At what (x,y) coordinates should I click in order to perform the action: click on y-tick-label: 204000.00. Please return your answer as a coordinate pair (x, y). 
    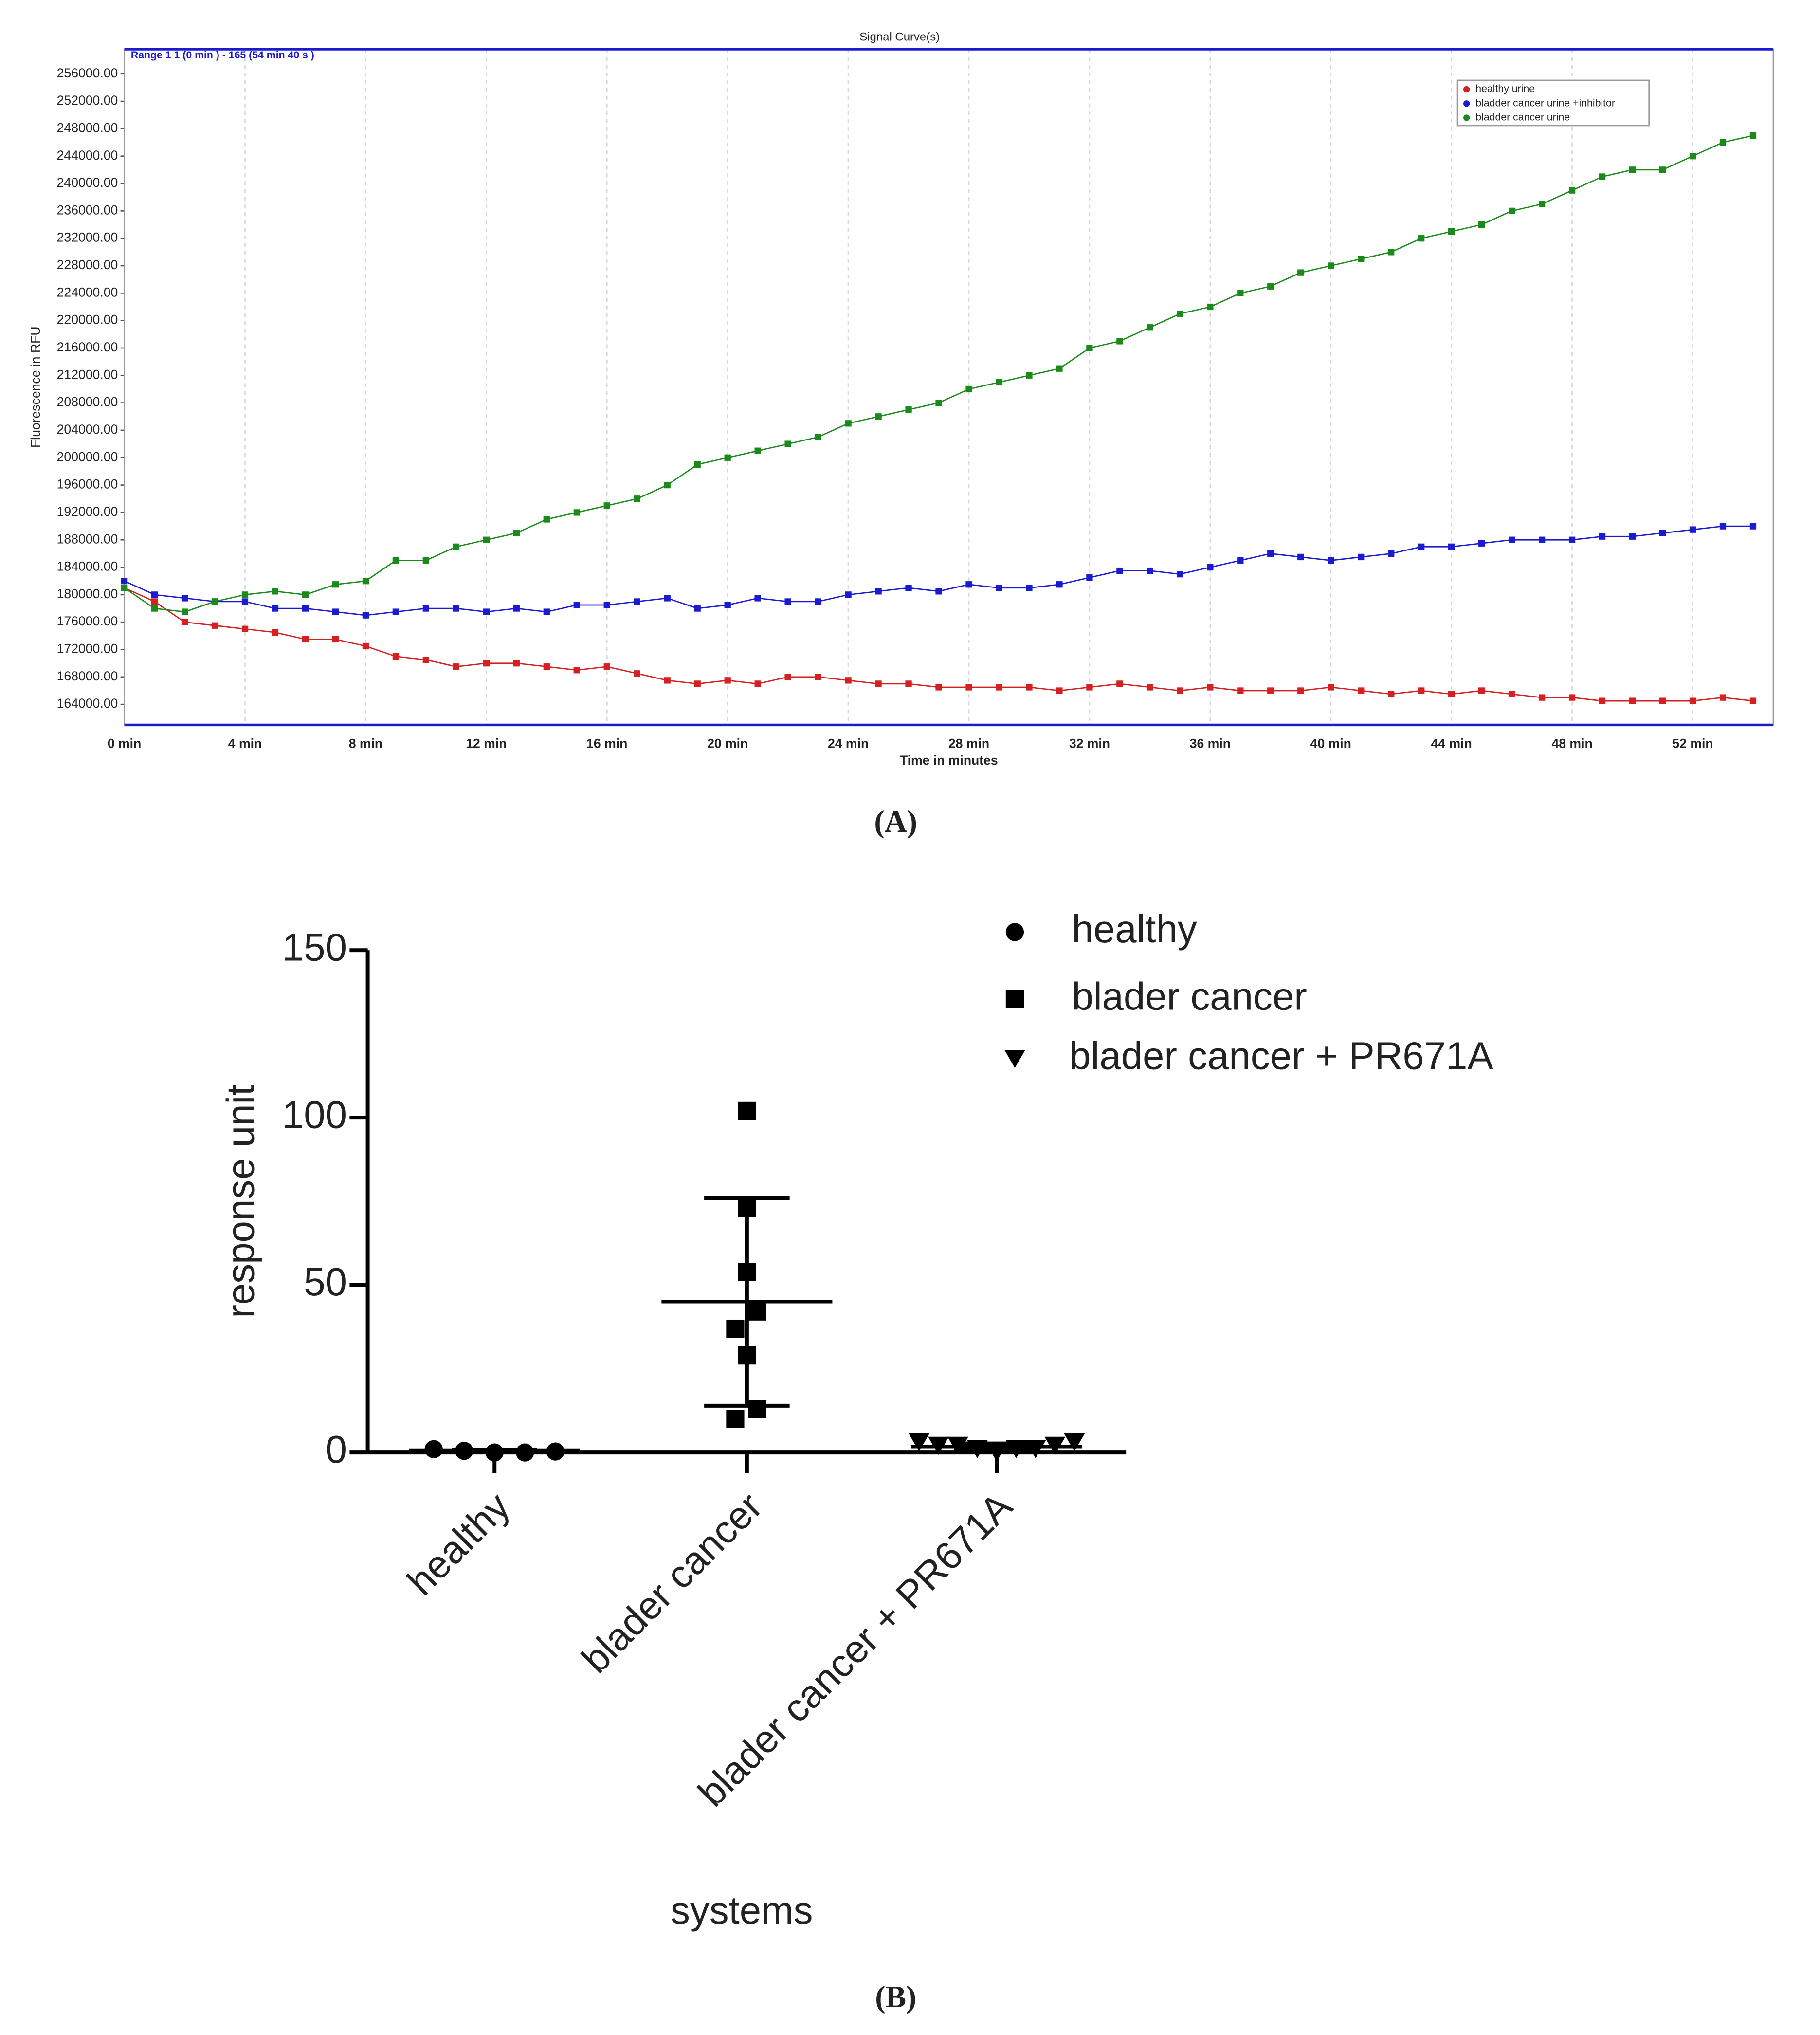
    Looking at the image, I should click on (87, 429).